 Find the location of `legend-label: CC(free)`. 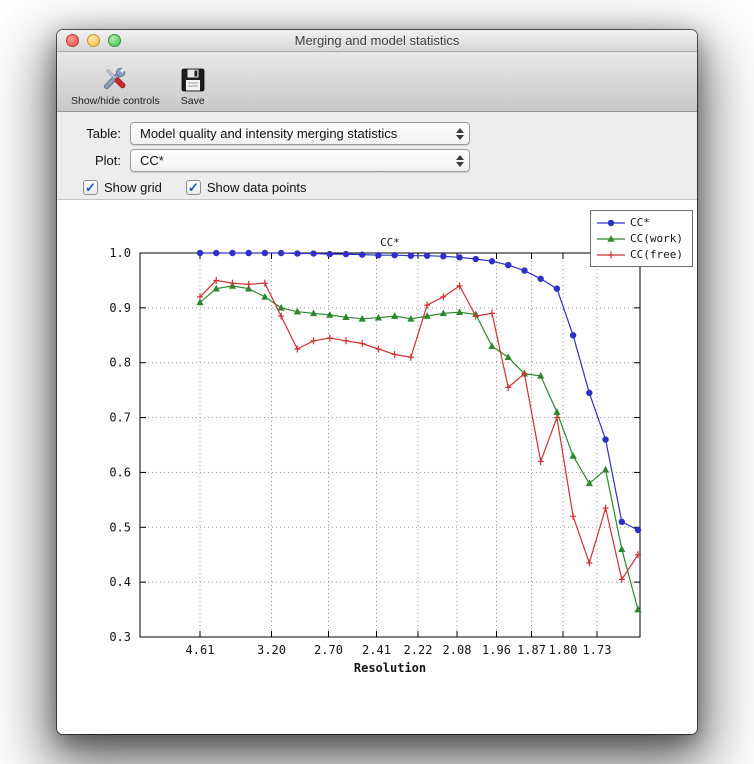

legend-label: CC(free) is located at coordinates (656, 254).